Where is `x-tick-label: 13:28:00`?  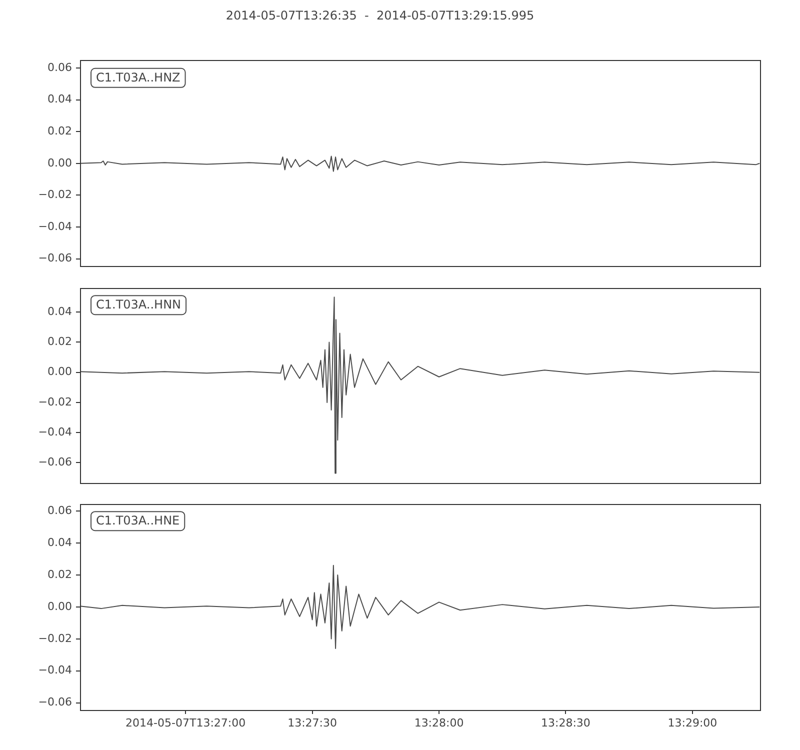
x-tick-label: 13:28:00 is located at coordinates (439, 723).